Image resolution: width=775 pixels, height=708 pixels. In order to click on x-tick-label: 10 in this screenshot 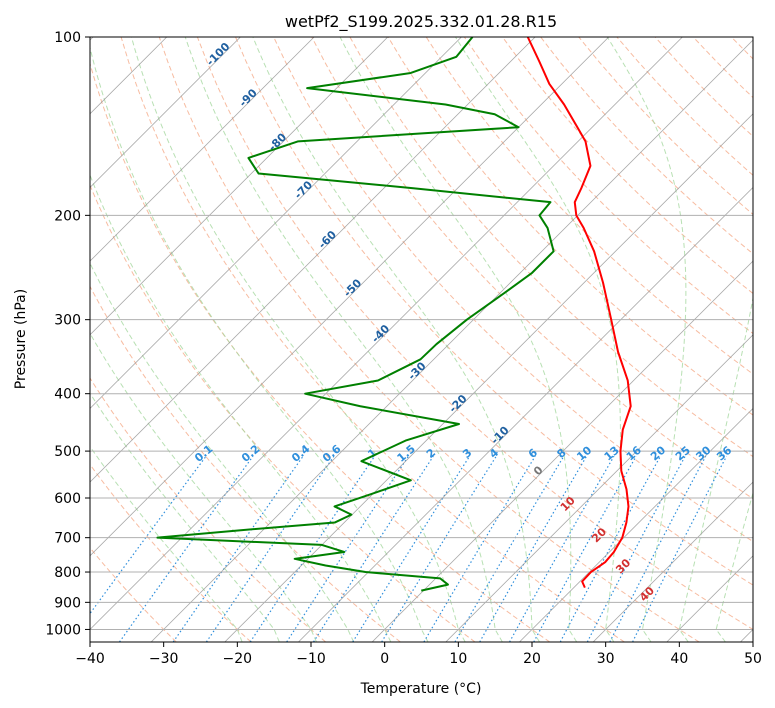, I will do `click(458, 659)`.